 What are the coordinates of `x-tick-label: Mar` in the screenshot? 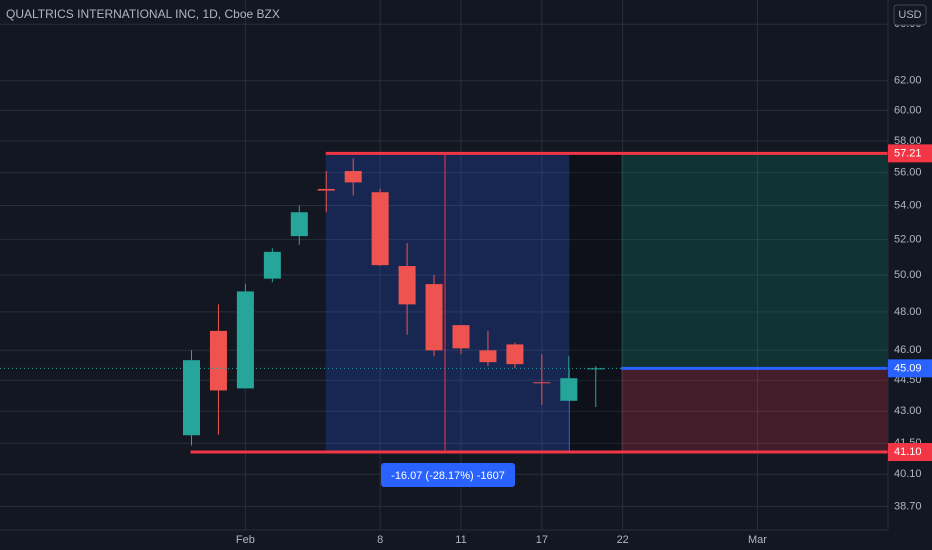 It's located at (757, 540).